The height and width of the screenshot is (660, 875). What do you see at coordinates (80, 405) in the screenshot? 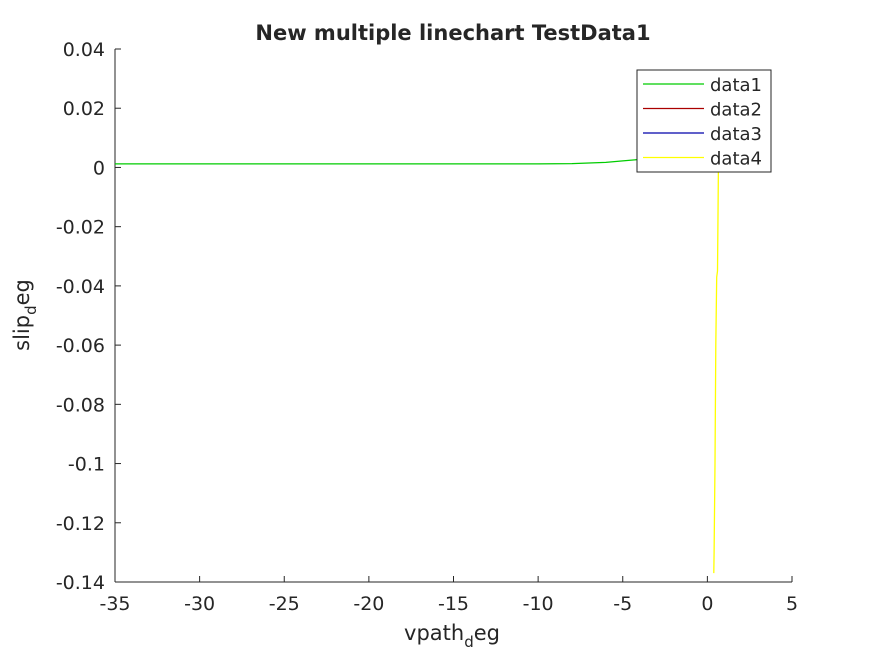
I see `y-tick-label: -0.08` at bounding box center [80, 405].